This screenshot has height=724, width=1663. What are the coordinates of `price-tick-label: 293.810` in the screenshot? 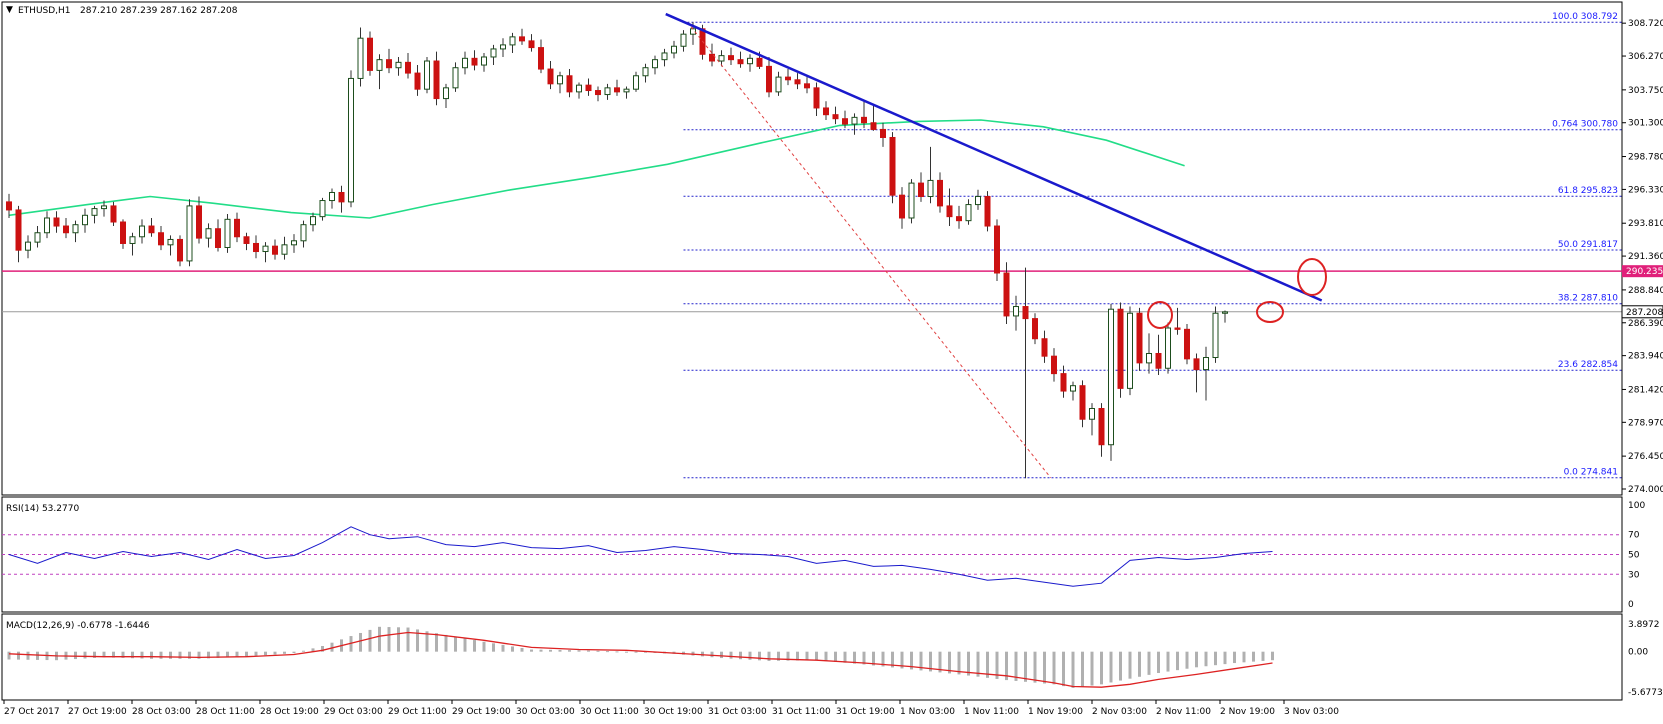 It's located at (1645, 224).